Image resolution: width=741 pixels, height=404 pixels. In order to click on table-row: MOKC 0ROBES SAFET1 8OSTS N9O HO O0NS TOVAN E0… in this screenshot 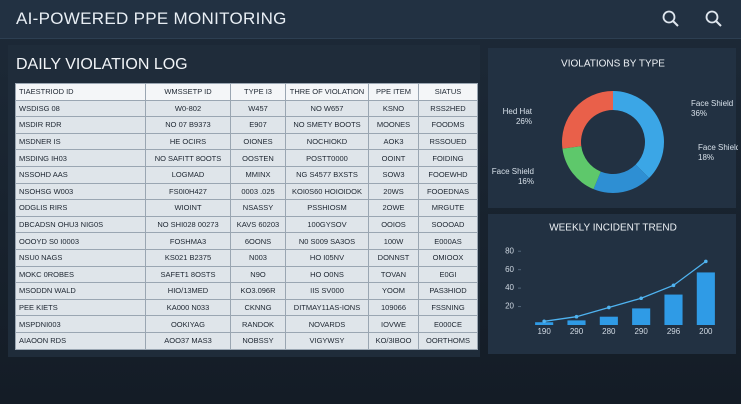, I will do `click(246, 274)`.